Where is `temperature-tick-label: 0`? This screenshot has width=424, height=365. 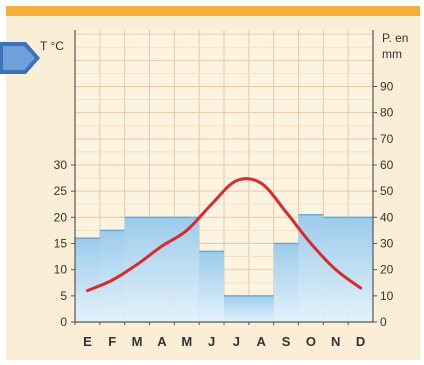
temperature-tick-label: 0 is located at coordinates (63, 322).